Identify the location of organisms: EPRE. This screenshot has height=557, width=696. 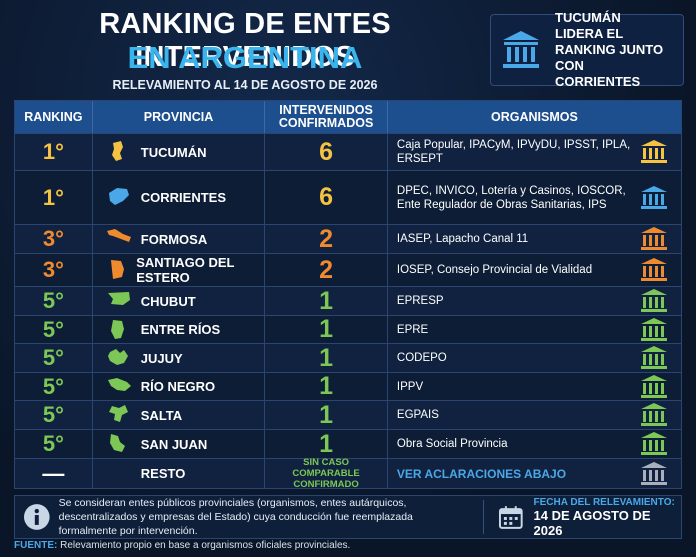
(412, 329).